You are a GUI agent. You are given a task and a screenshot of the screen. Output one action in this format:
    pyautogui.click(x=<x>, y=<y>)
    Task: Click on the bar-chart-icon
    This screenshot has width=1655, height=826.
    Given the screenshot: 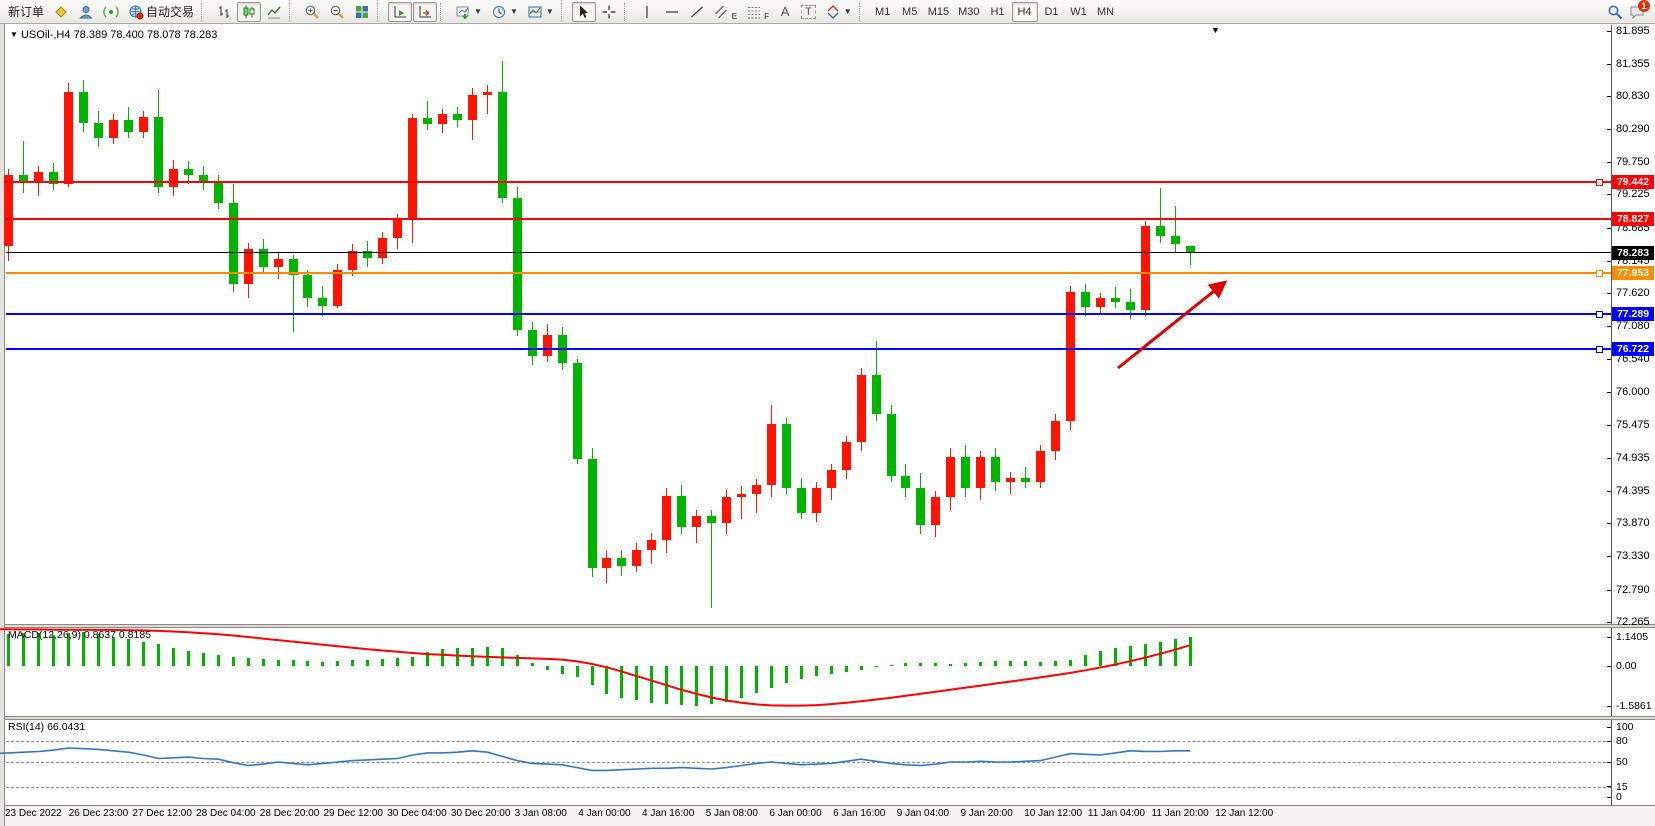 What is the action you would take?
    pyautogui.click(x=224, y=11)
    